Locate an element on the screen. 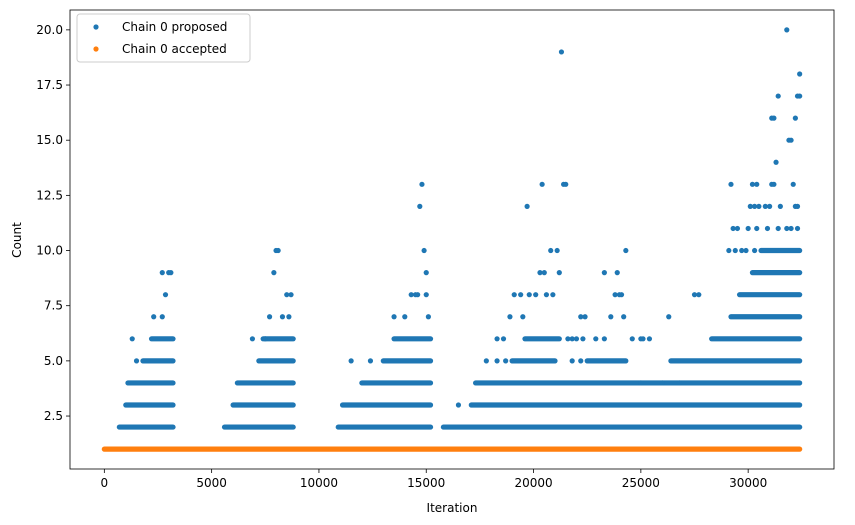 The image size is (855, 525). x-tick-label: 30000 is located at coordinates (748, 483).